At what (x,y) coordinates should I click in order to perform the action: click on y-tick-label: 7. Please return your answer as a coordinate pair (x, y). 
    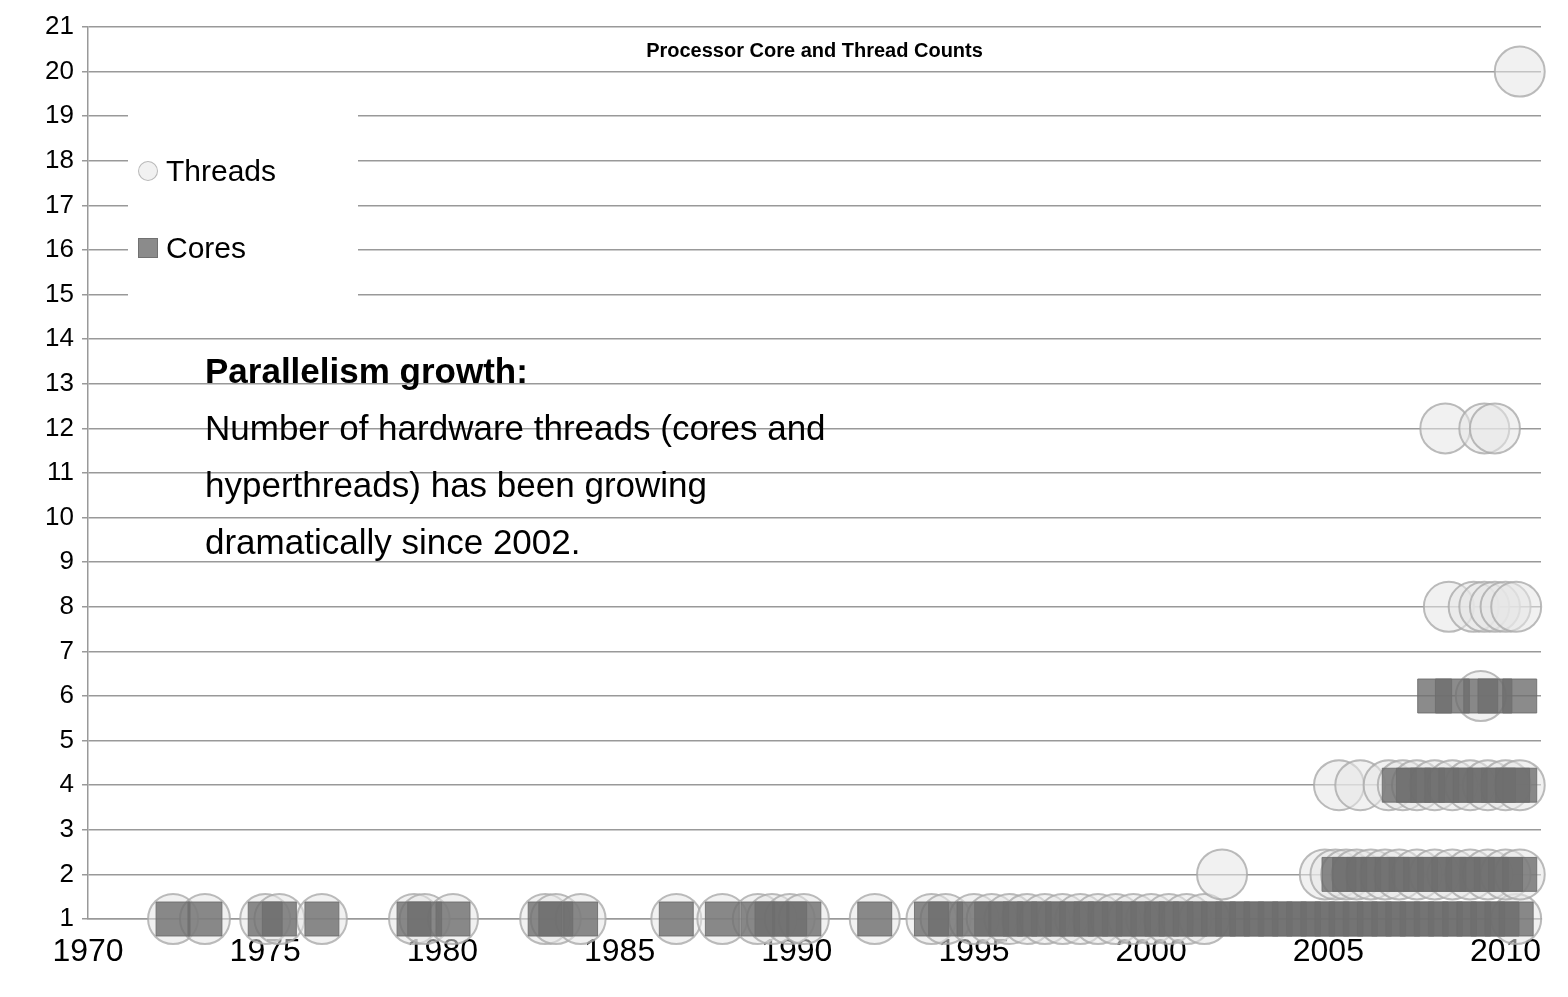
    Looking at the image, I should click on (66, 649).